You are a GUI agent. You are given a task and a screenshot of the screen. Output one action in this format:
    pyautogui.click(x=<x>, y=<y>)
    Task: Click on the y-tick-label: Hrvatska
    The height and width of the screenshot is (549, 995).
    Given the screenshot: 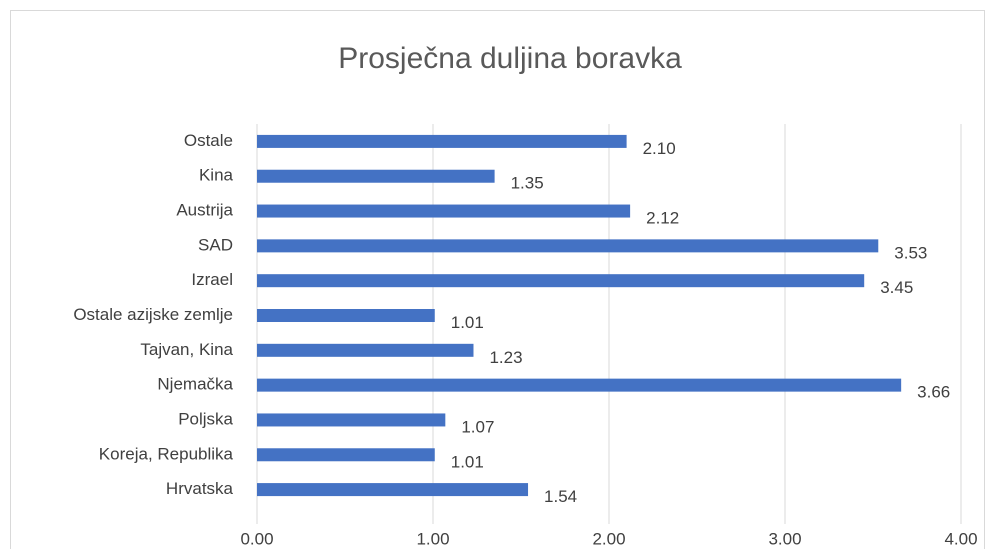 What is the action you would take?
    pyautogui.click(x=200, y=488)
    